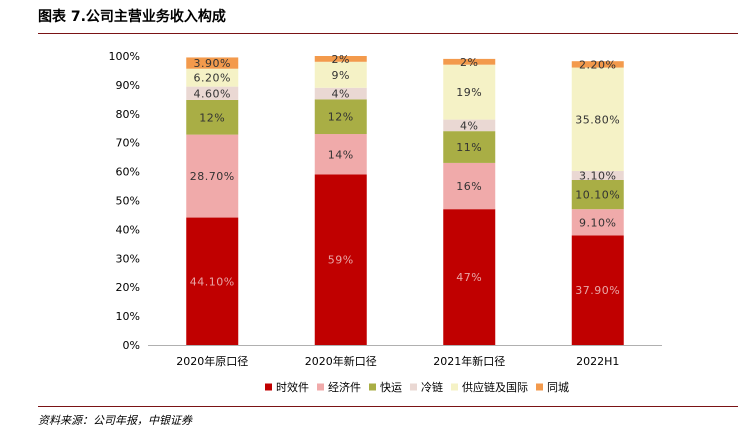  I want to click on data-label: 35.80%, so click(597, 119).